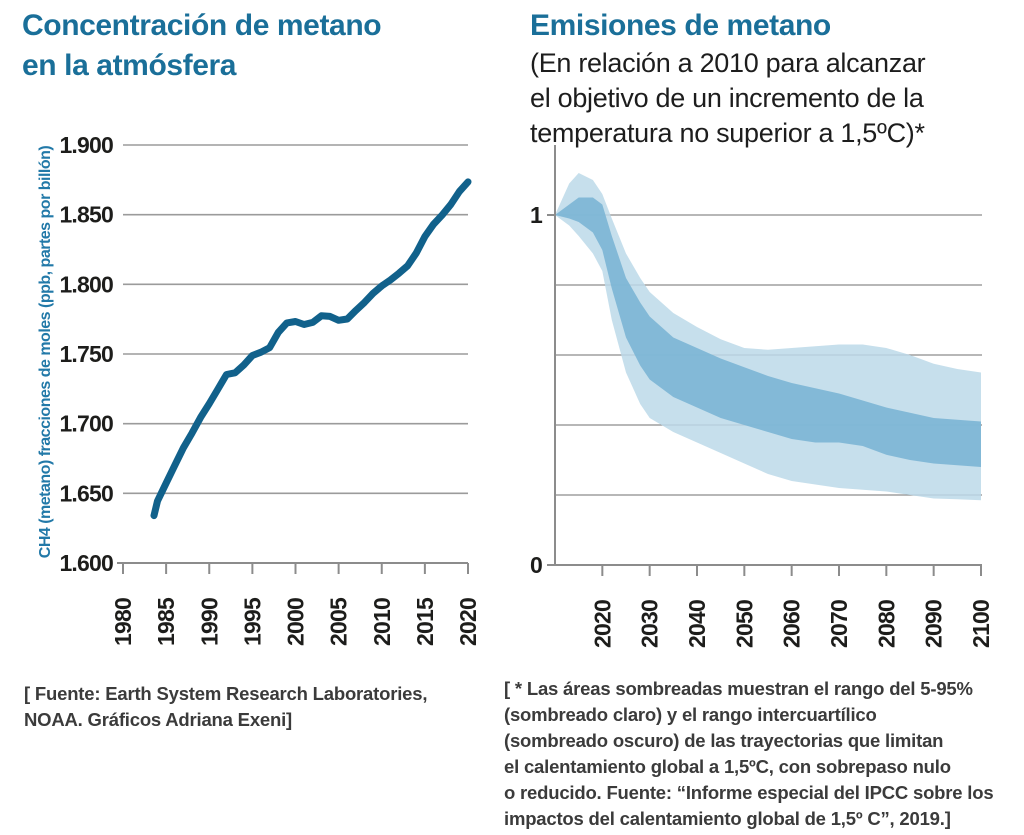  What do you see at coordinates (697, 624) in the screenshot?
I see `x-tick-label: 2040` at bounding box center [697, 624].